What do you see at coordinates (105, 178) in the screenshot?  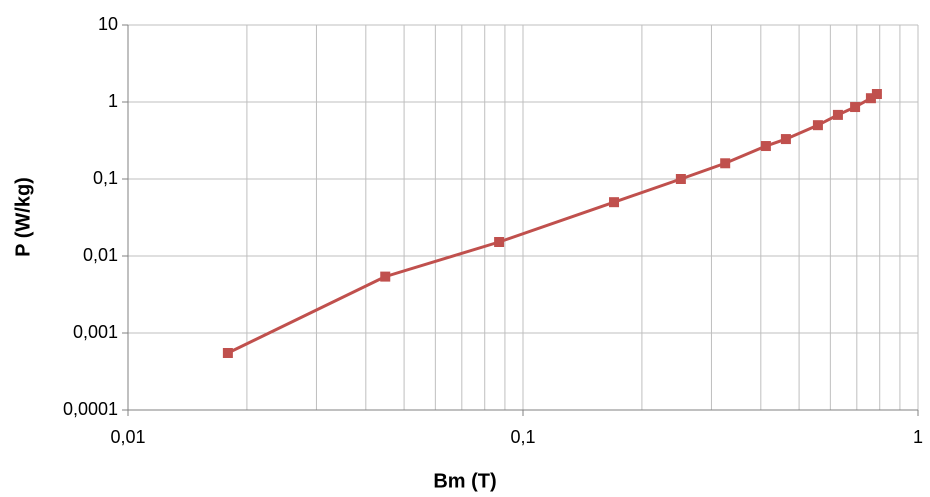 I see `y-tick-label: 0,1` at bounding box center [105, 178].